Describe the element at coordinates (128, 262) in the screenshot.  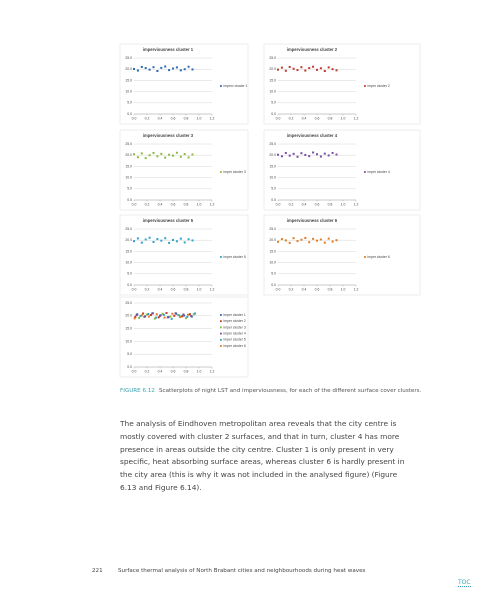
I see `y-tick-label: 10.0` at that location.